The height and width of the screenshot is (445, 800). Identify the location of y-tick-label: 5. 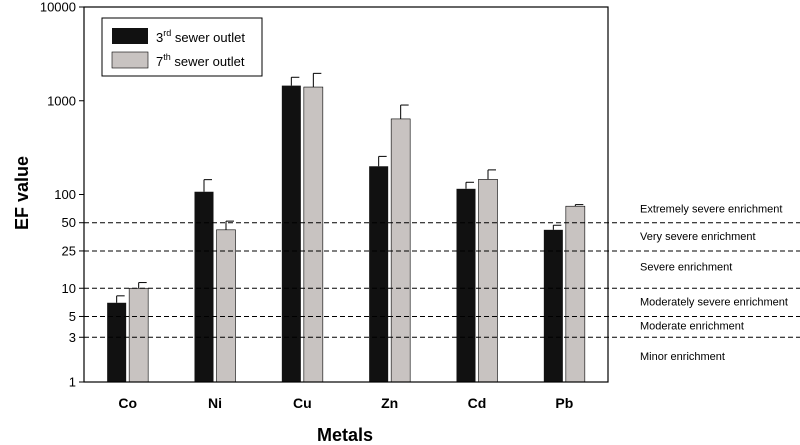
(72, 316).